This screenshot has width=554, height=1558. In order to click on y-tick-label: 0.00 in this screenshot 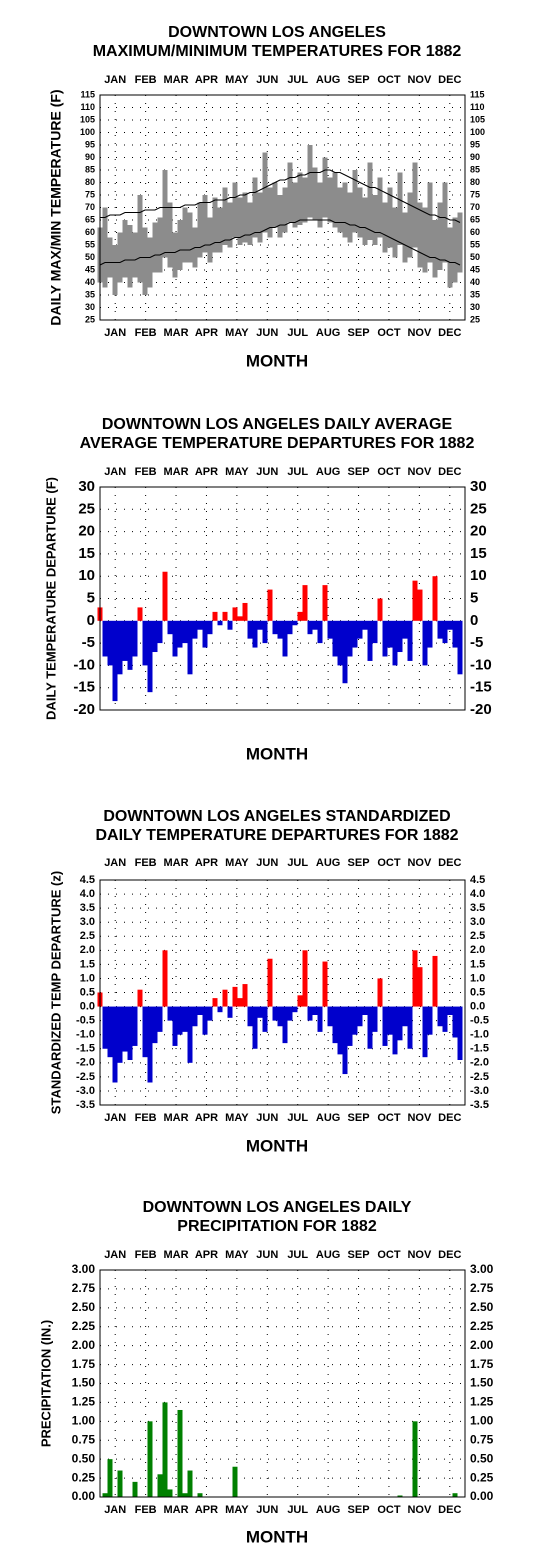, I will do `click(482, 1496)`.